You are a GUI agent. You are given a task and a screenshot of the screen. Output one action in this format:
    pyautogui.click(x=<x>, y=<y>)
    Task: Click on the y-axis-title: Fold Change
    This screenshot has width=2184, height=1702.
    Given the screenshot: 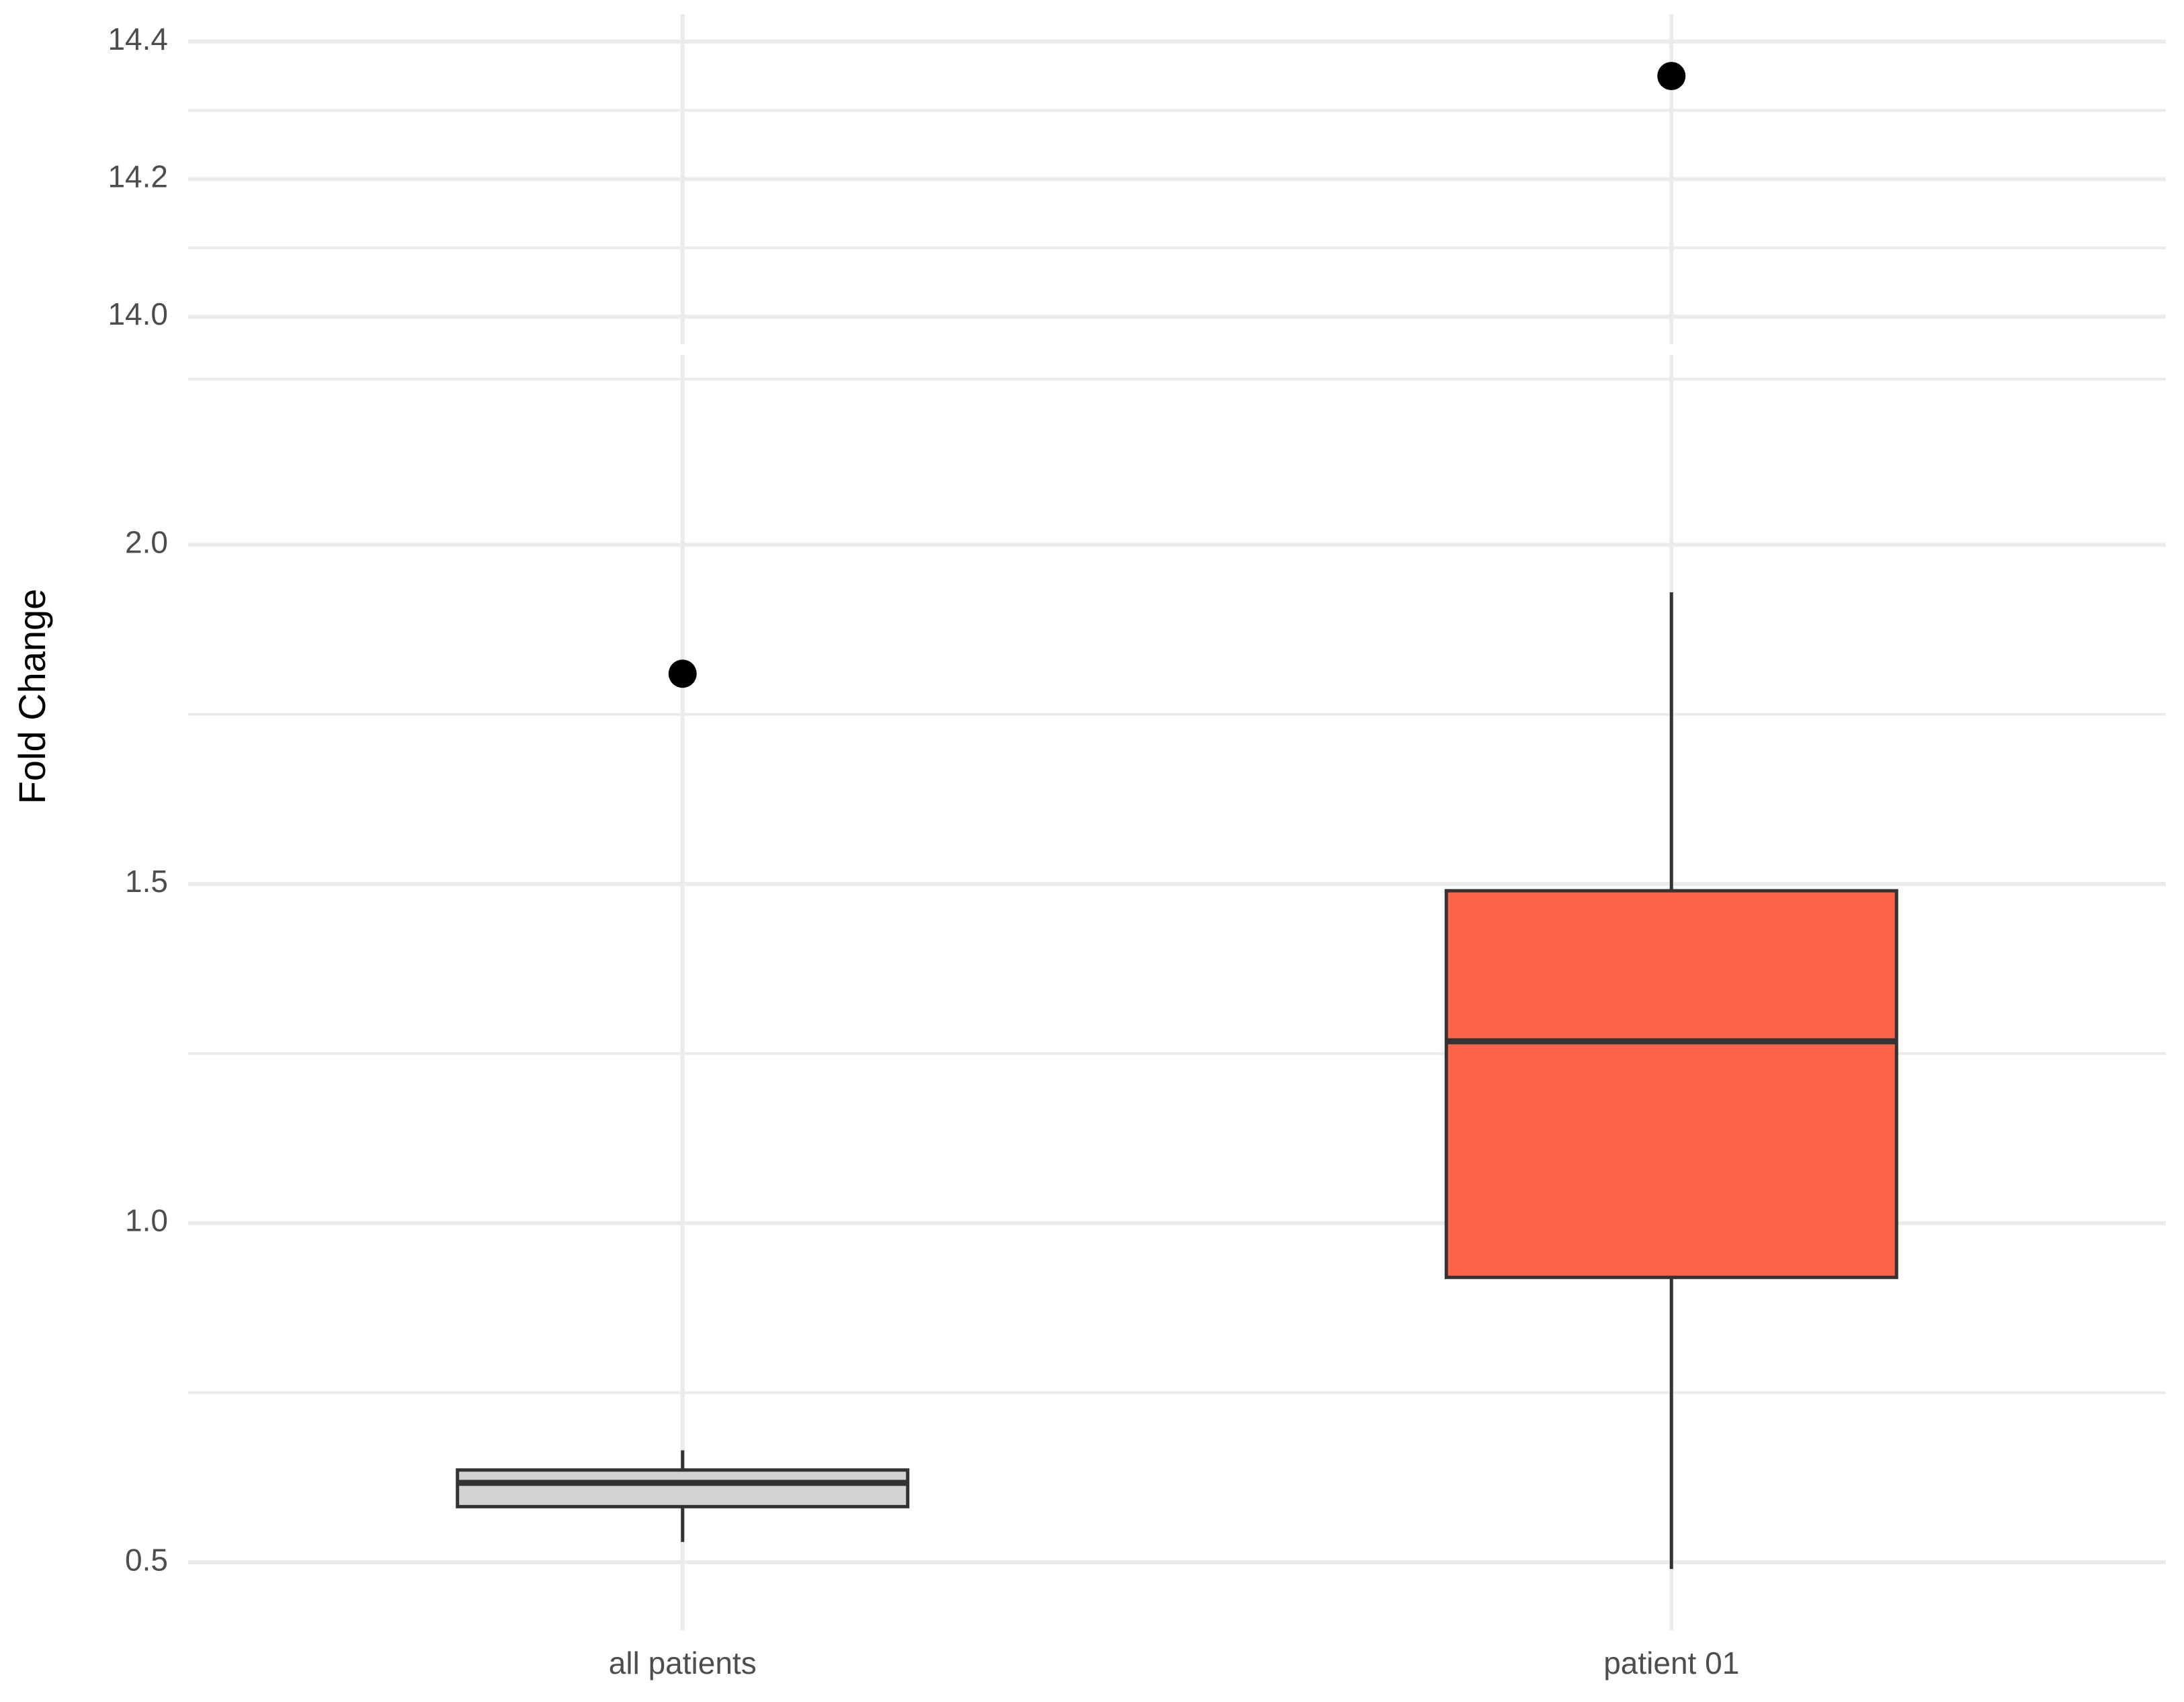 What is the action you would take?
    pyautogui.click(x=32, y=697)
    